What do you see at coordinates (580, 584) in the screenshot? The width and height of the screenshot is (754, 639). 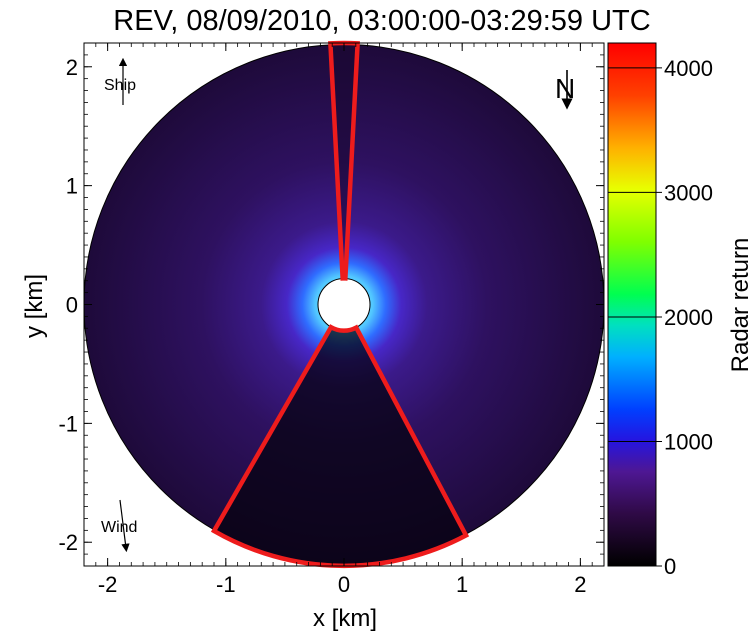 I see `x-tick-label: 2` at bounding box center [580, 584].